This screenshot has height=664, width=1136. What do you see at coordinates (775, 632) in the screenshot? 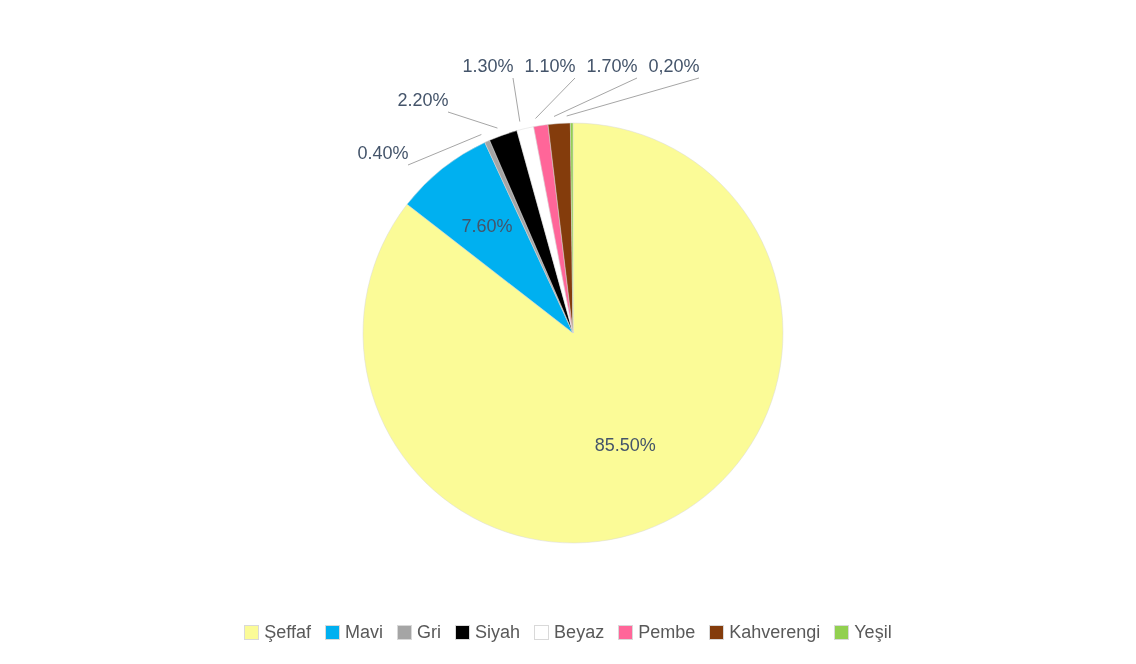
I see `legend-label: Kahverengi` at bounding box center [775, 632].